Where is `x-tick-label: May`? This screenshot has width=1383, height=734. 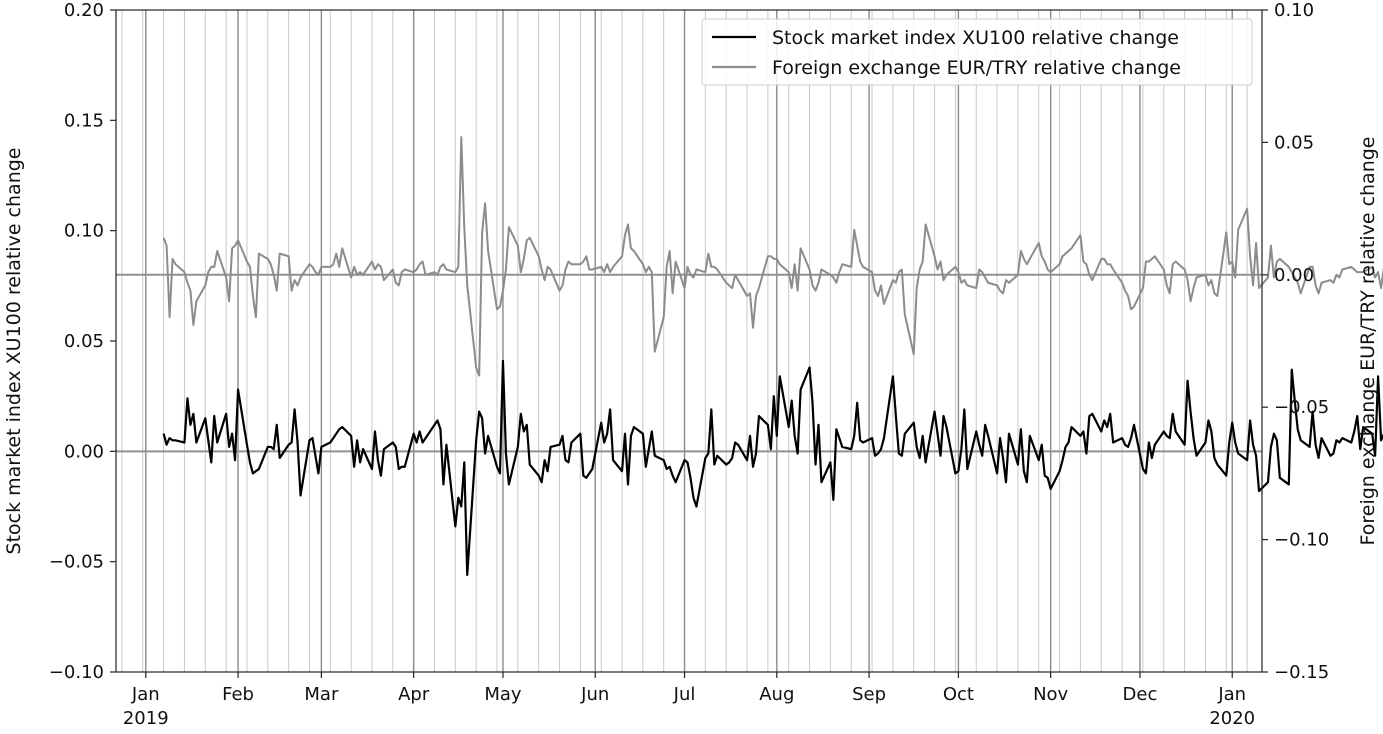
x-tick-label: May is located at coordinates (503, 694).